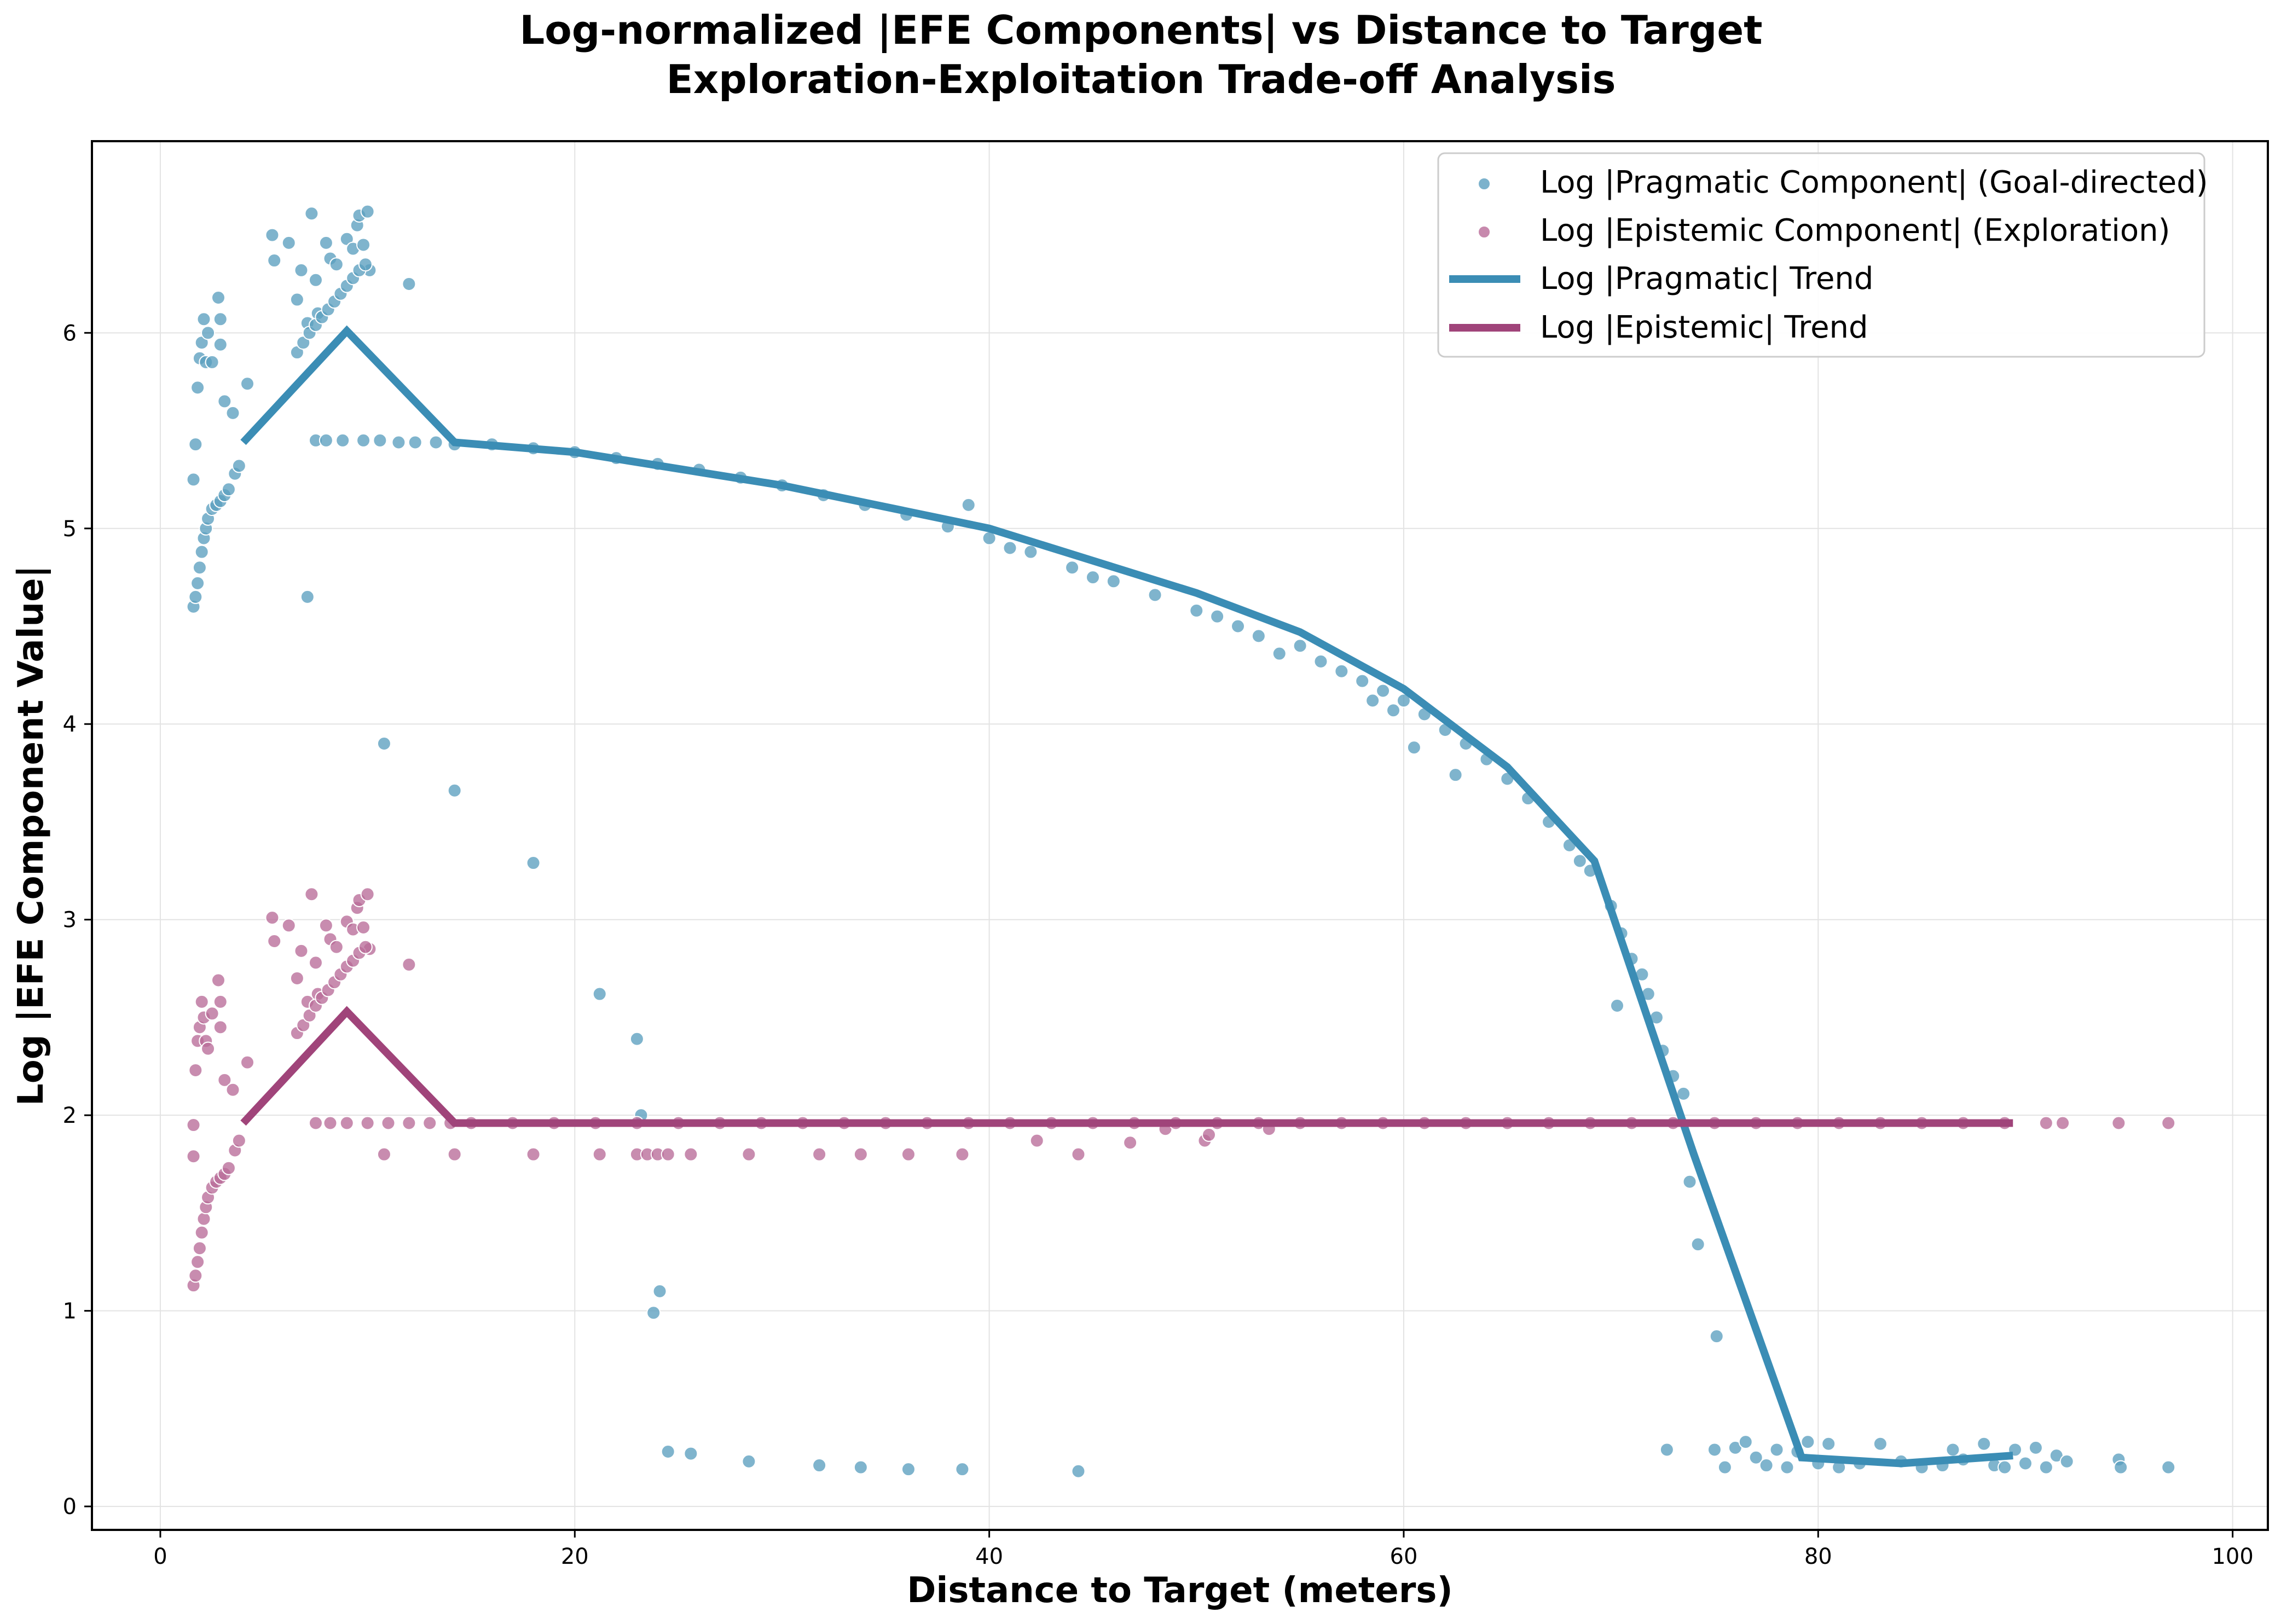  Describe the element at coordinates (70, 1115) in the screenshot. I see `y-tick-label: 2` at that location.